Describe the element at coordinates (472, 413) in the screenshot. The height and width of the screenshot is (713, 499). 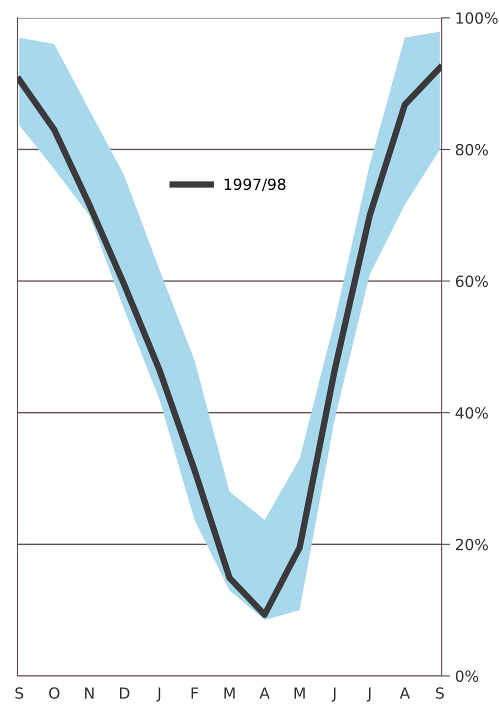
I see `y-tick-label: 40%` at that location.